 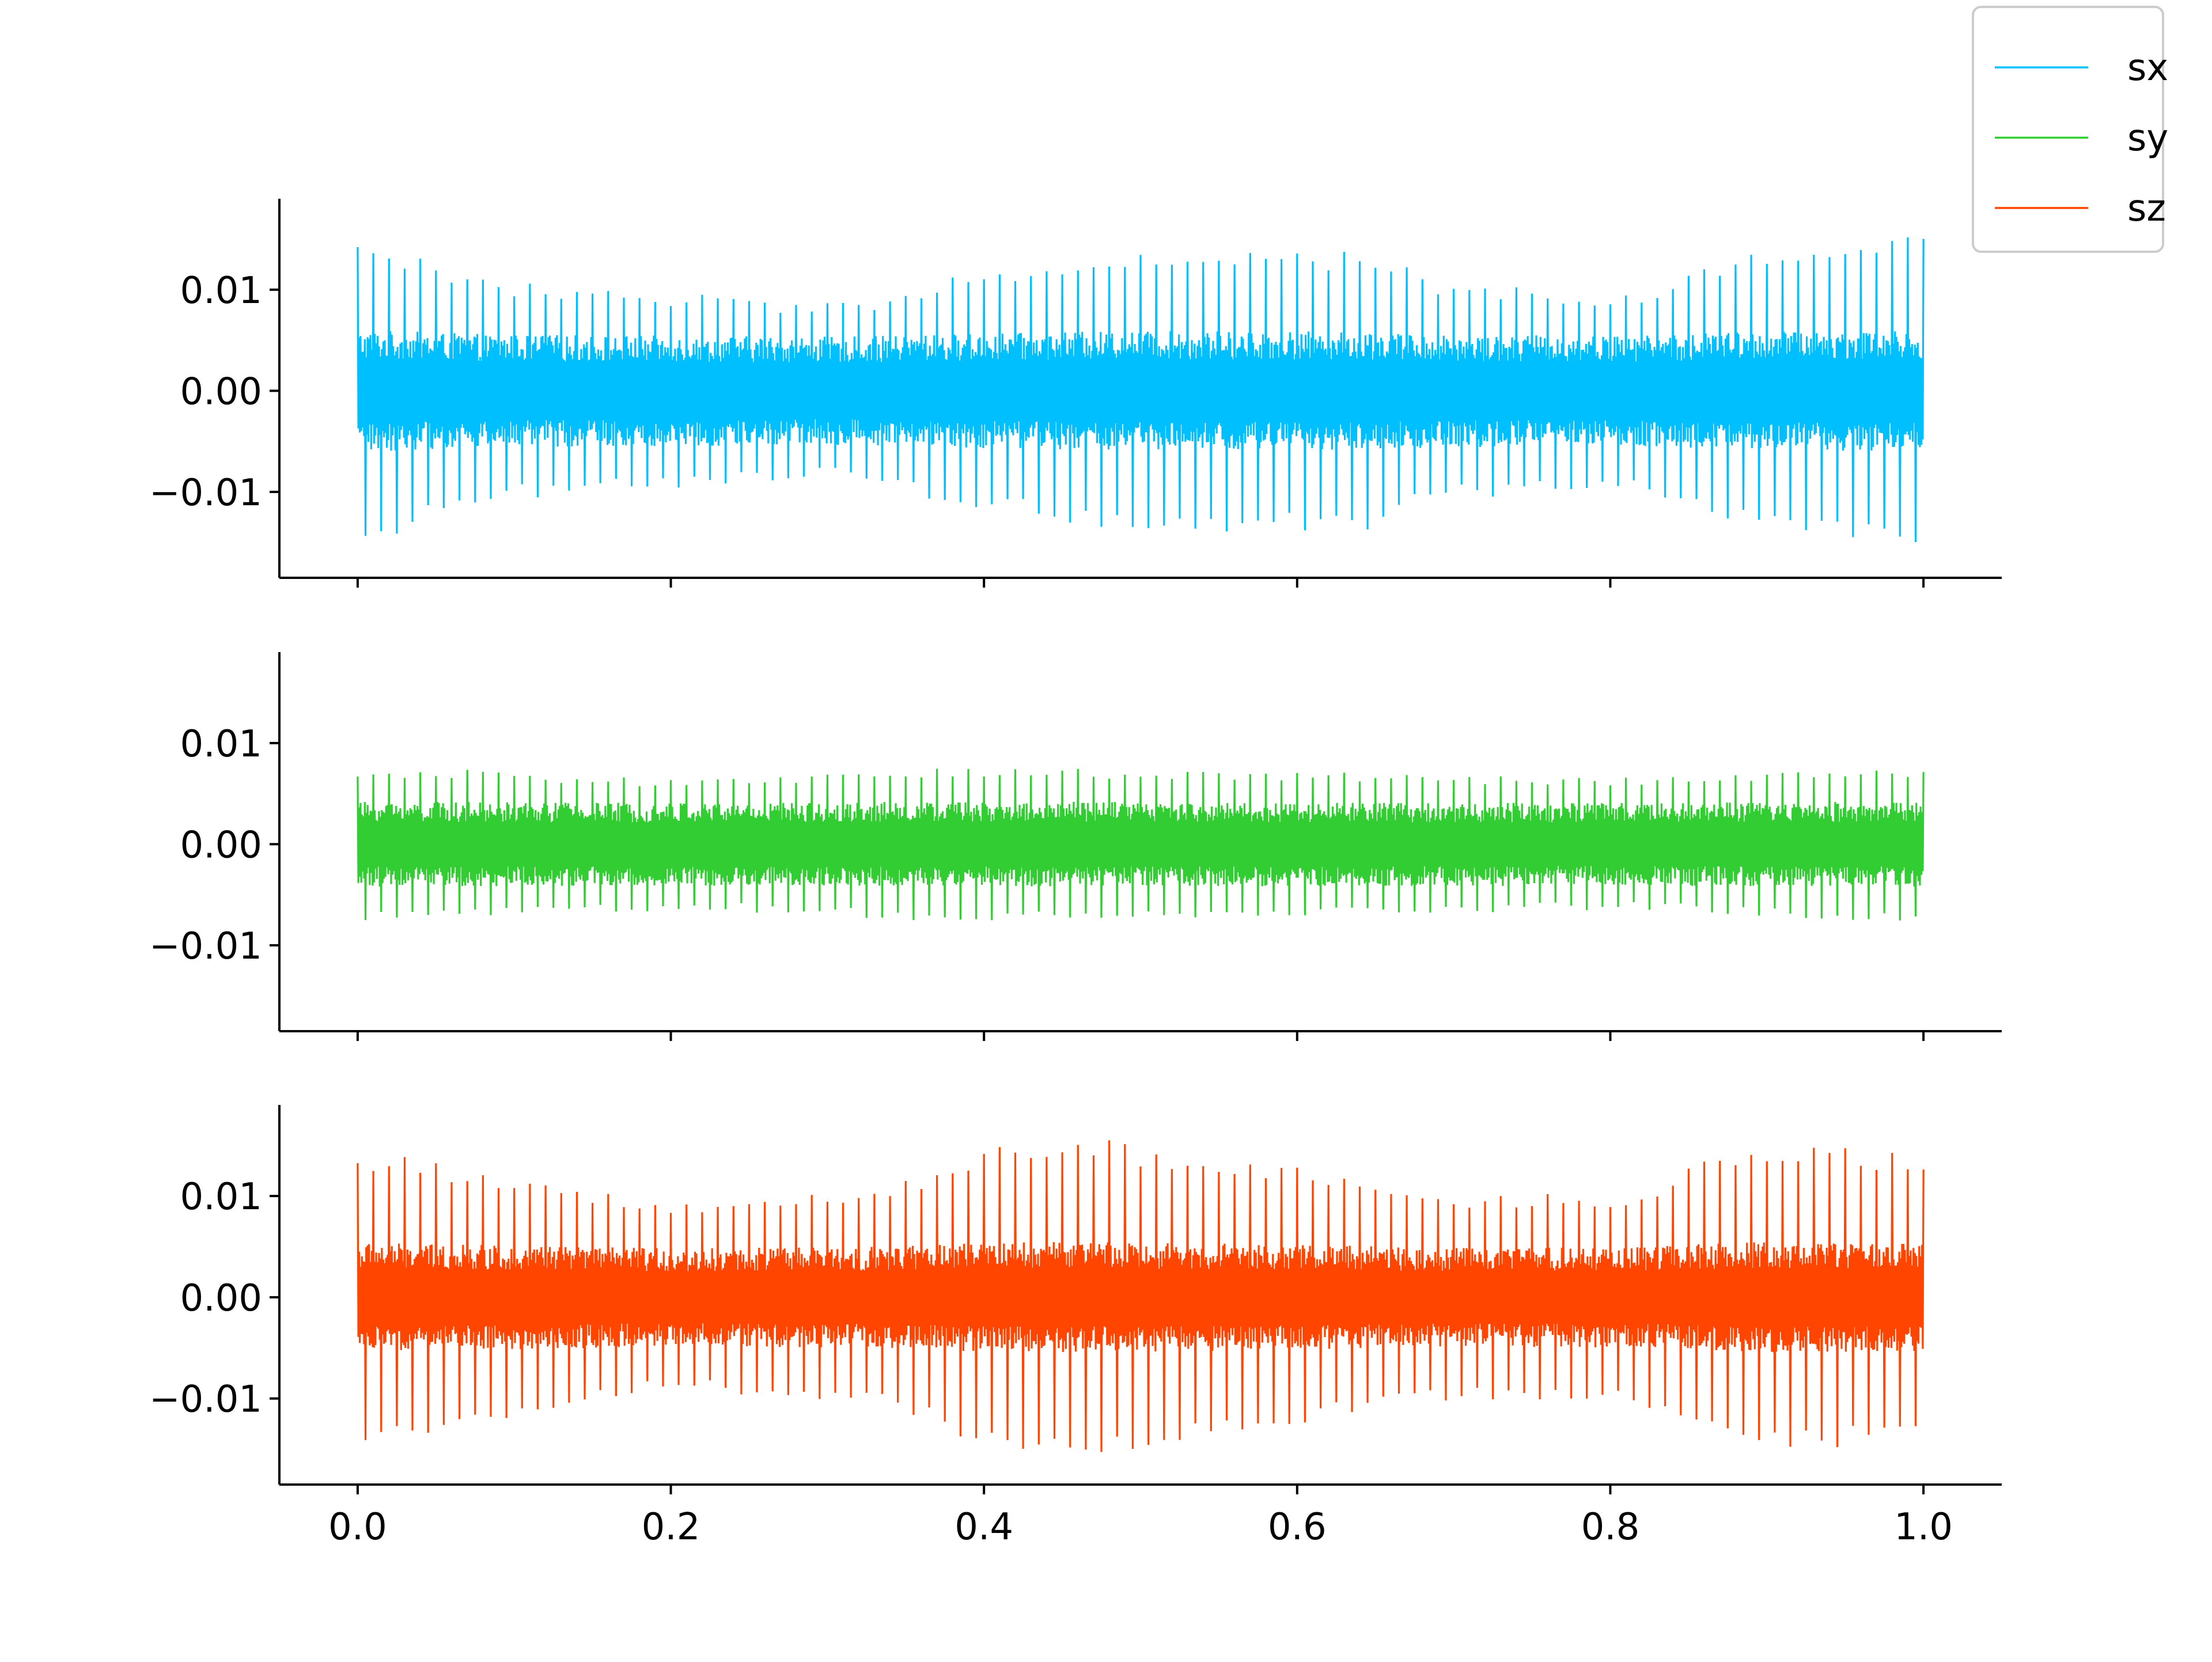 I want to click on x-tick-label: 0.6, so click(x=1297, y=1528).